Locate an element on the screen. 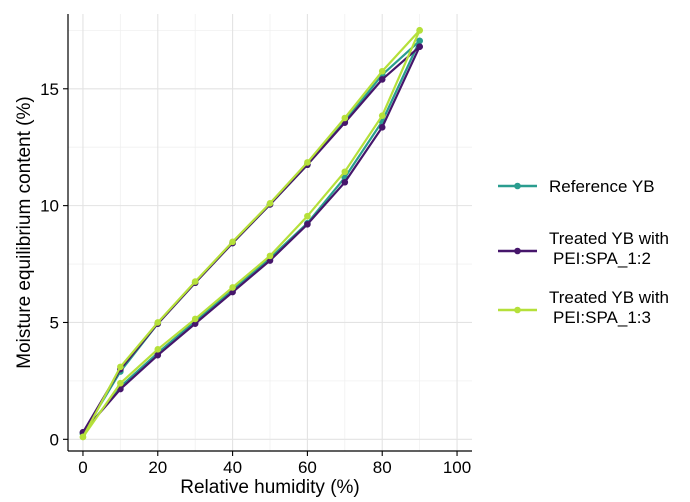  legend-item-1: Reference YB is located at coordinates (576, 186).